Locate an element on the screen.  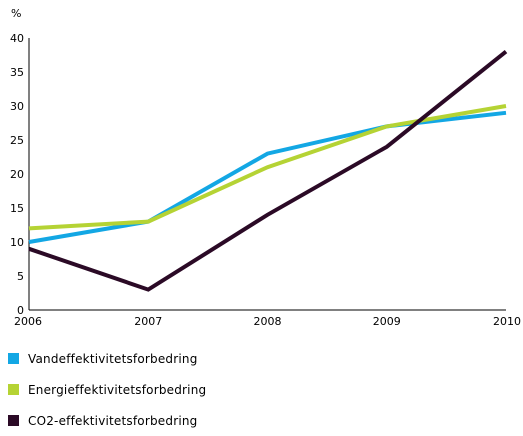
legend-swatch-co2 is located at coordinates (13, 420).